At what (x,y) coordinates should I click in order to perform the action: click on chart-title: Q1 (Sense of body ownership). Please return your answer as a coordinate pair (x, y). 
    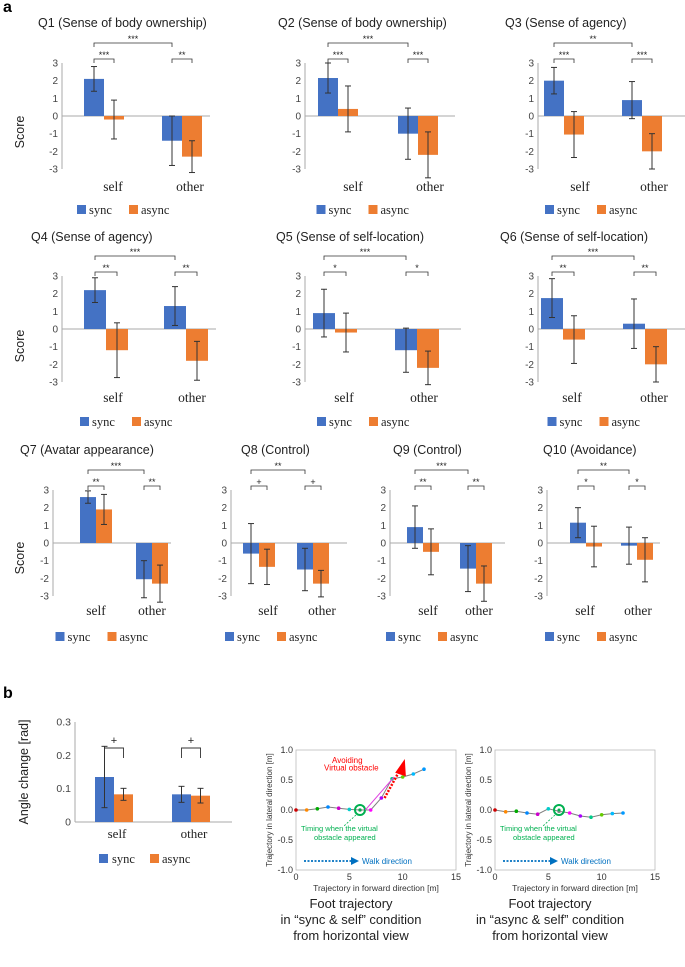
    Looking at the image, I should click on (122, 23).